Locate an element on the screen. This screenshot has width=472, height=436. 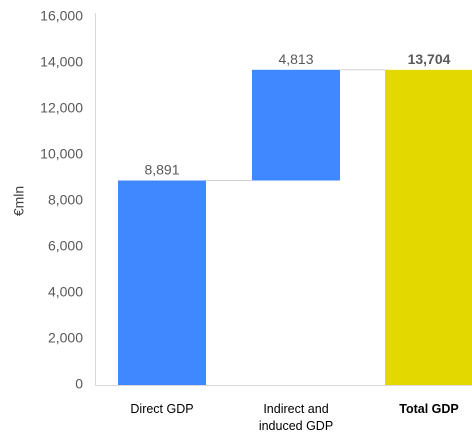
x-category-label: Indirect and induced GDP is located at coordinates (296, 417).